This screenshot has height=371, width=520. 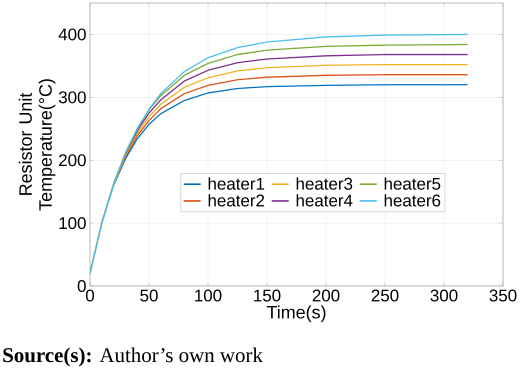 I want to click on legend-label: heater2, so click(x=236, y=200).